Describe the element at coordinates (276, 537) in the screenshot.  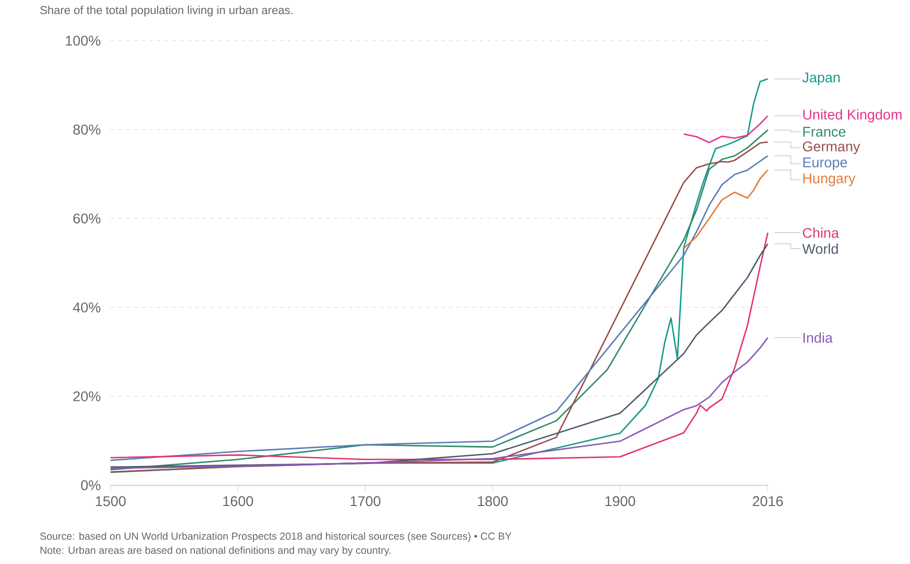
I see `source-note: Source: based on UN World Urbanization Prospects 2018 and historical sources (see Sources) • CC BY` at that location.